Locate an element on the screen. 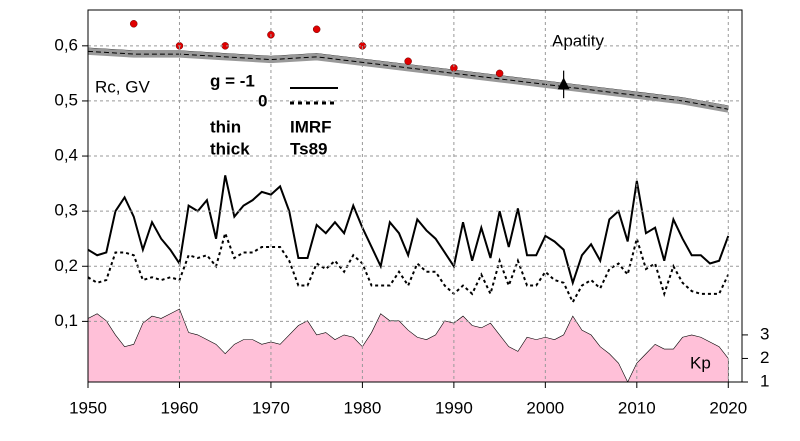 This screenshot has width=800, height=441. legend-label: thin is located at coordinates (225, 126).